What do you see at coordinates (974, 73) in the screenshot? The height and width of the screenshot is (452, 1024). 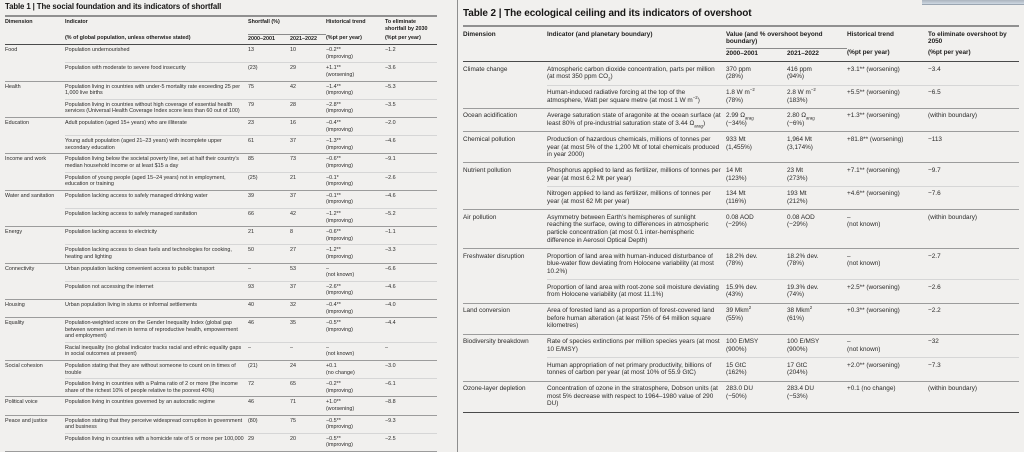 I see `target-cell: −3.4` at bounding box center [974, 73].